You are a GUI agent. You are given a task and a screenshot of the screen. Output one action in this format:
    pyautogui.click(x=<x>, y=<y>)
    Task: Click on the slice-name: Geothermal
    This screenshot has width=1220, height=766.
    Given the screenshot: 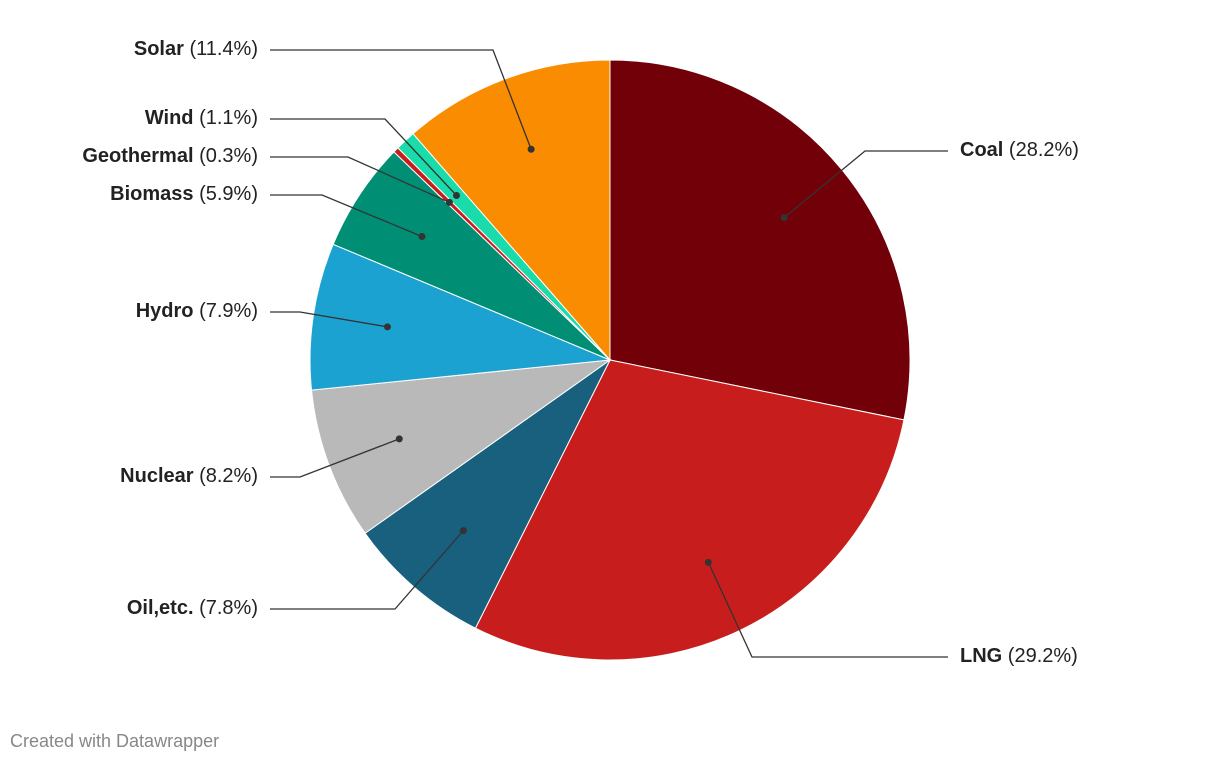 What is the action you would take?
    pyautogui.click(x=137, y=156)
    